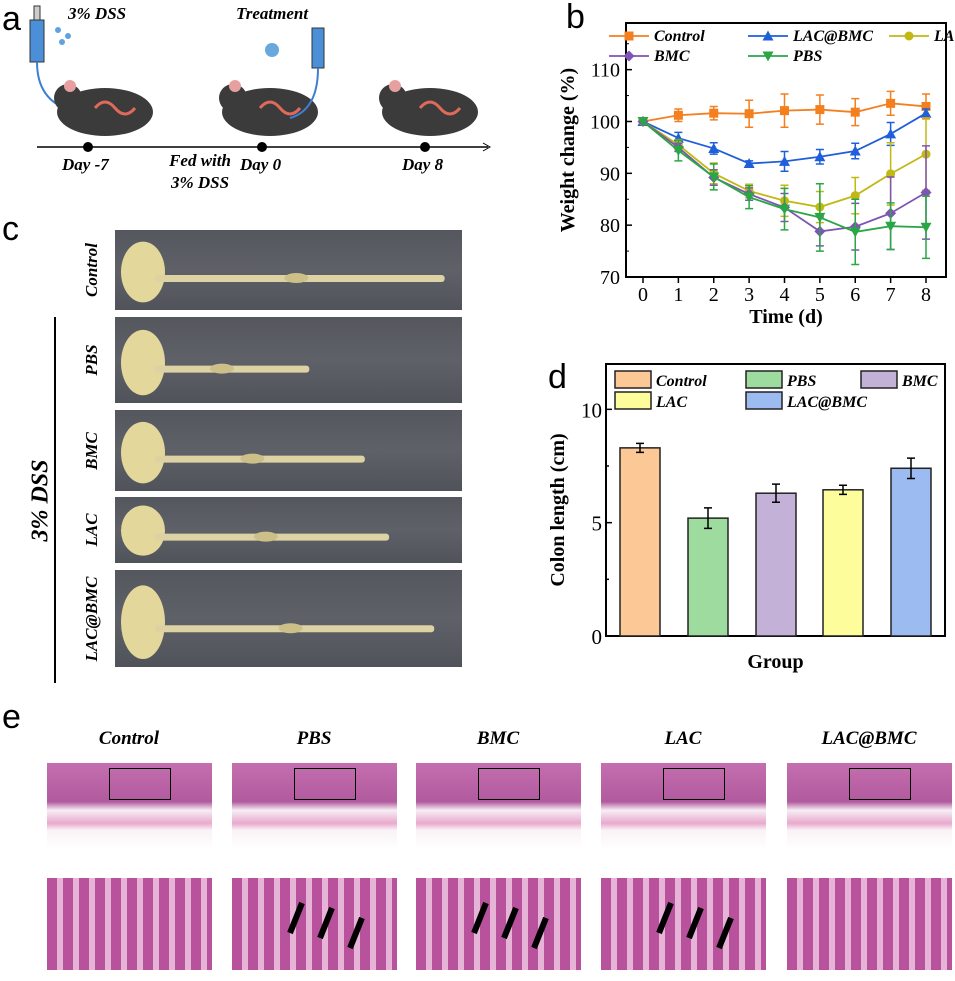 This screenshot has width=955, height=981. Describe the element at coordinates (597, 637) in the screenshot. I see `y-tick-label: 0` at that location.